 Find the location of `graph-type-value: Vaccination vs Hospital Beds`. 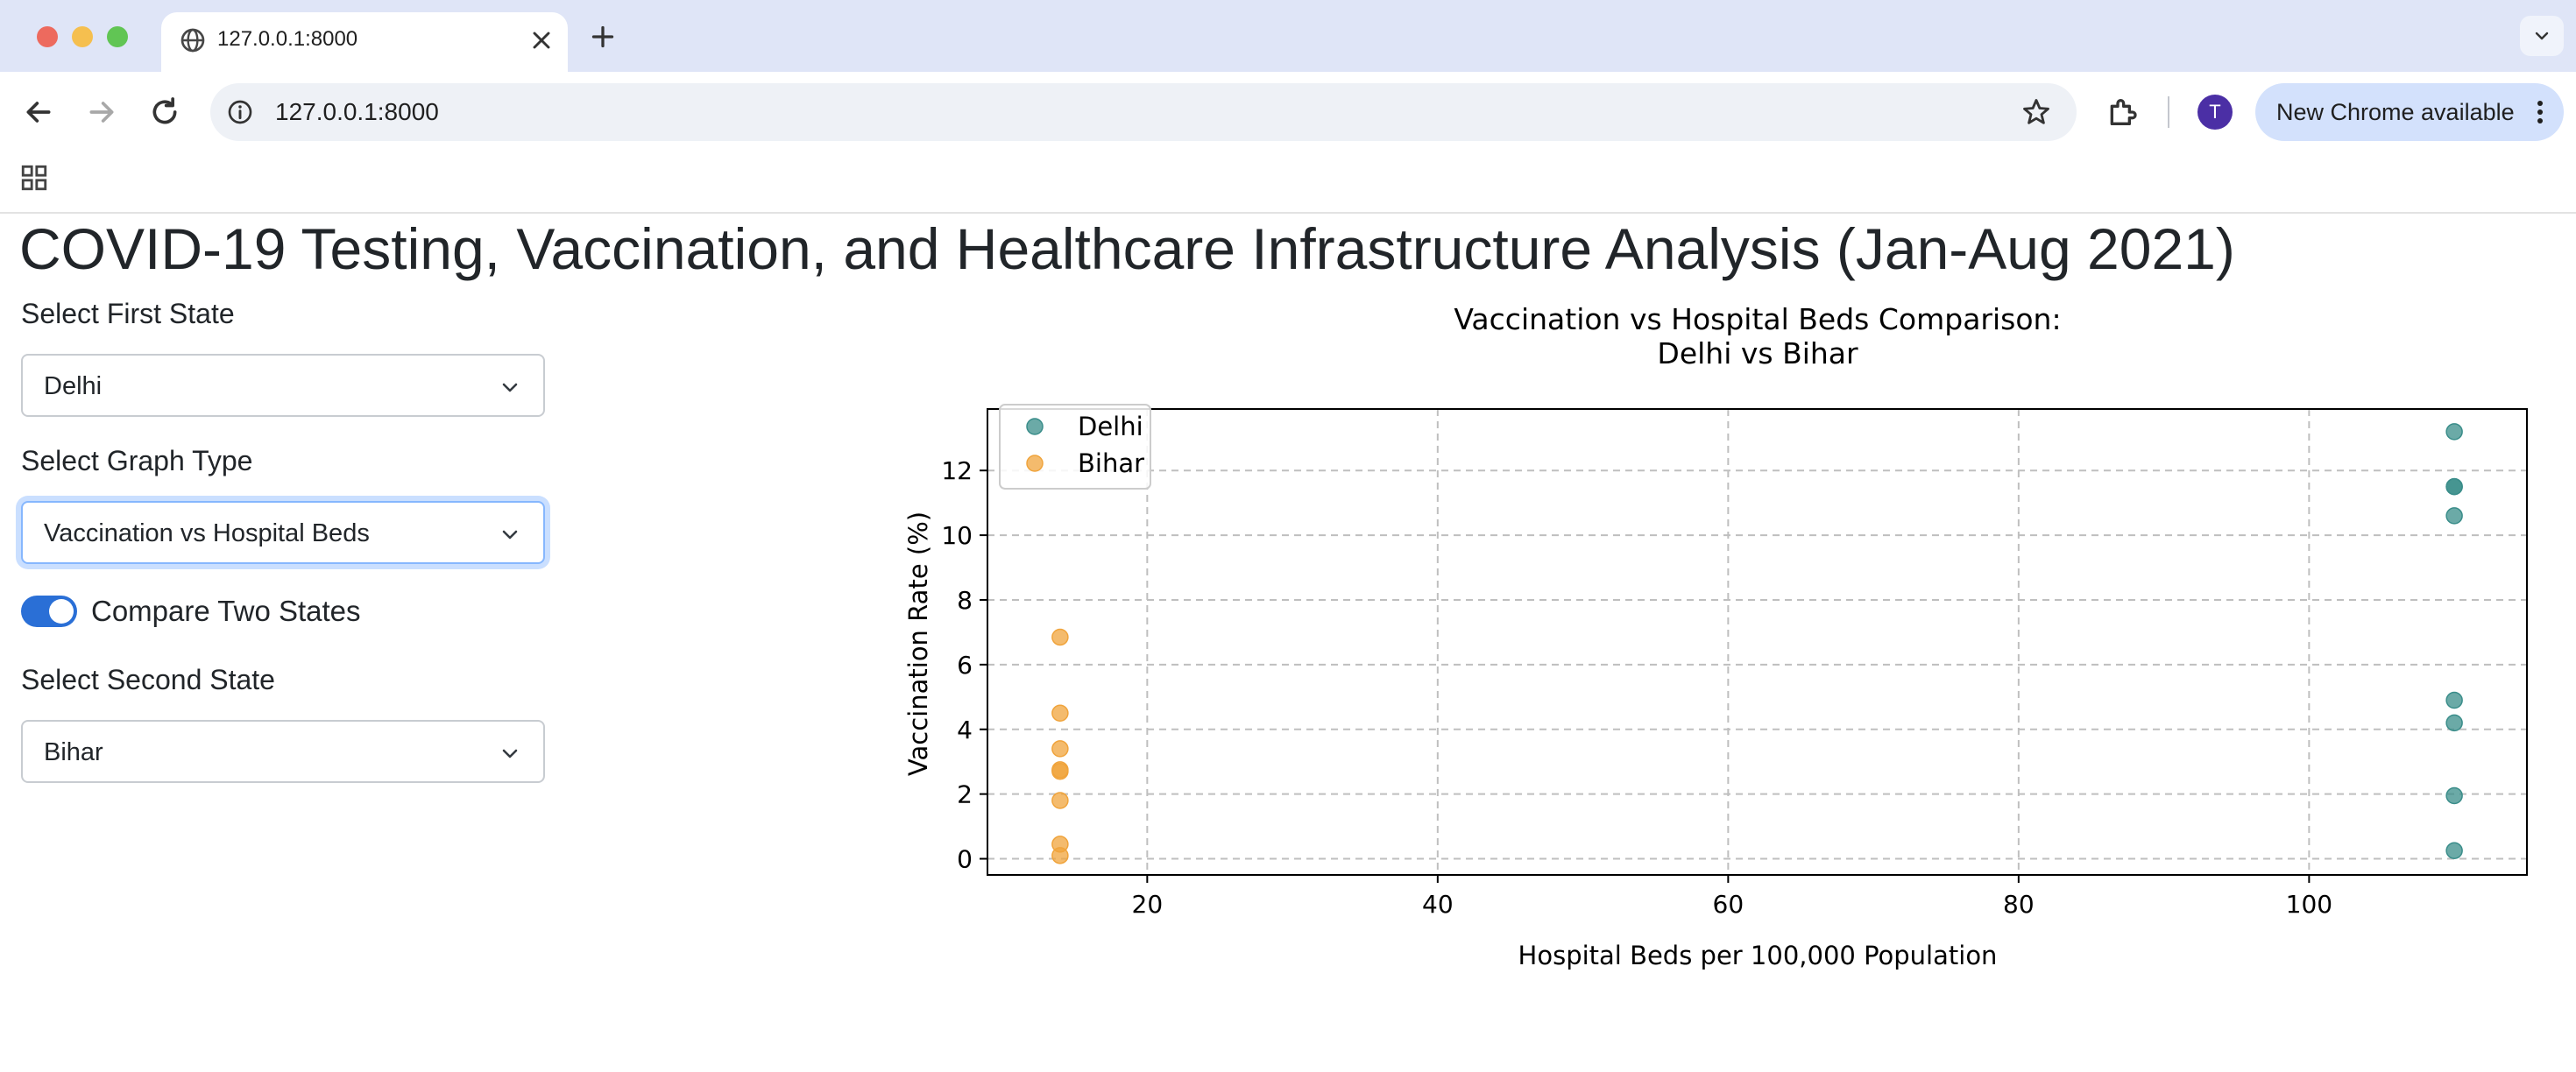

graph-type-value: Vaccination vs Hospital Beds is located at coordinates (207, 533).